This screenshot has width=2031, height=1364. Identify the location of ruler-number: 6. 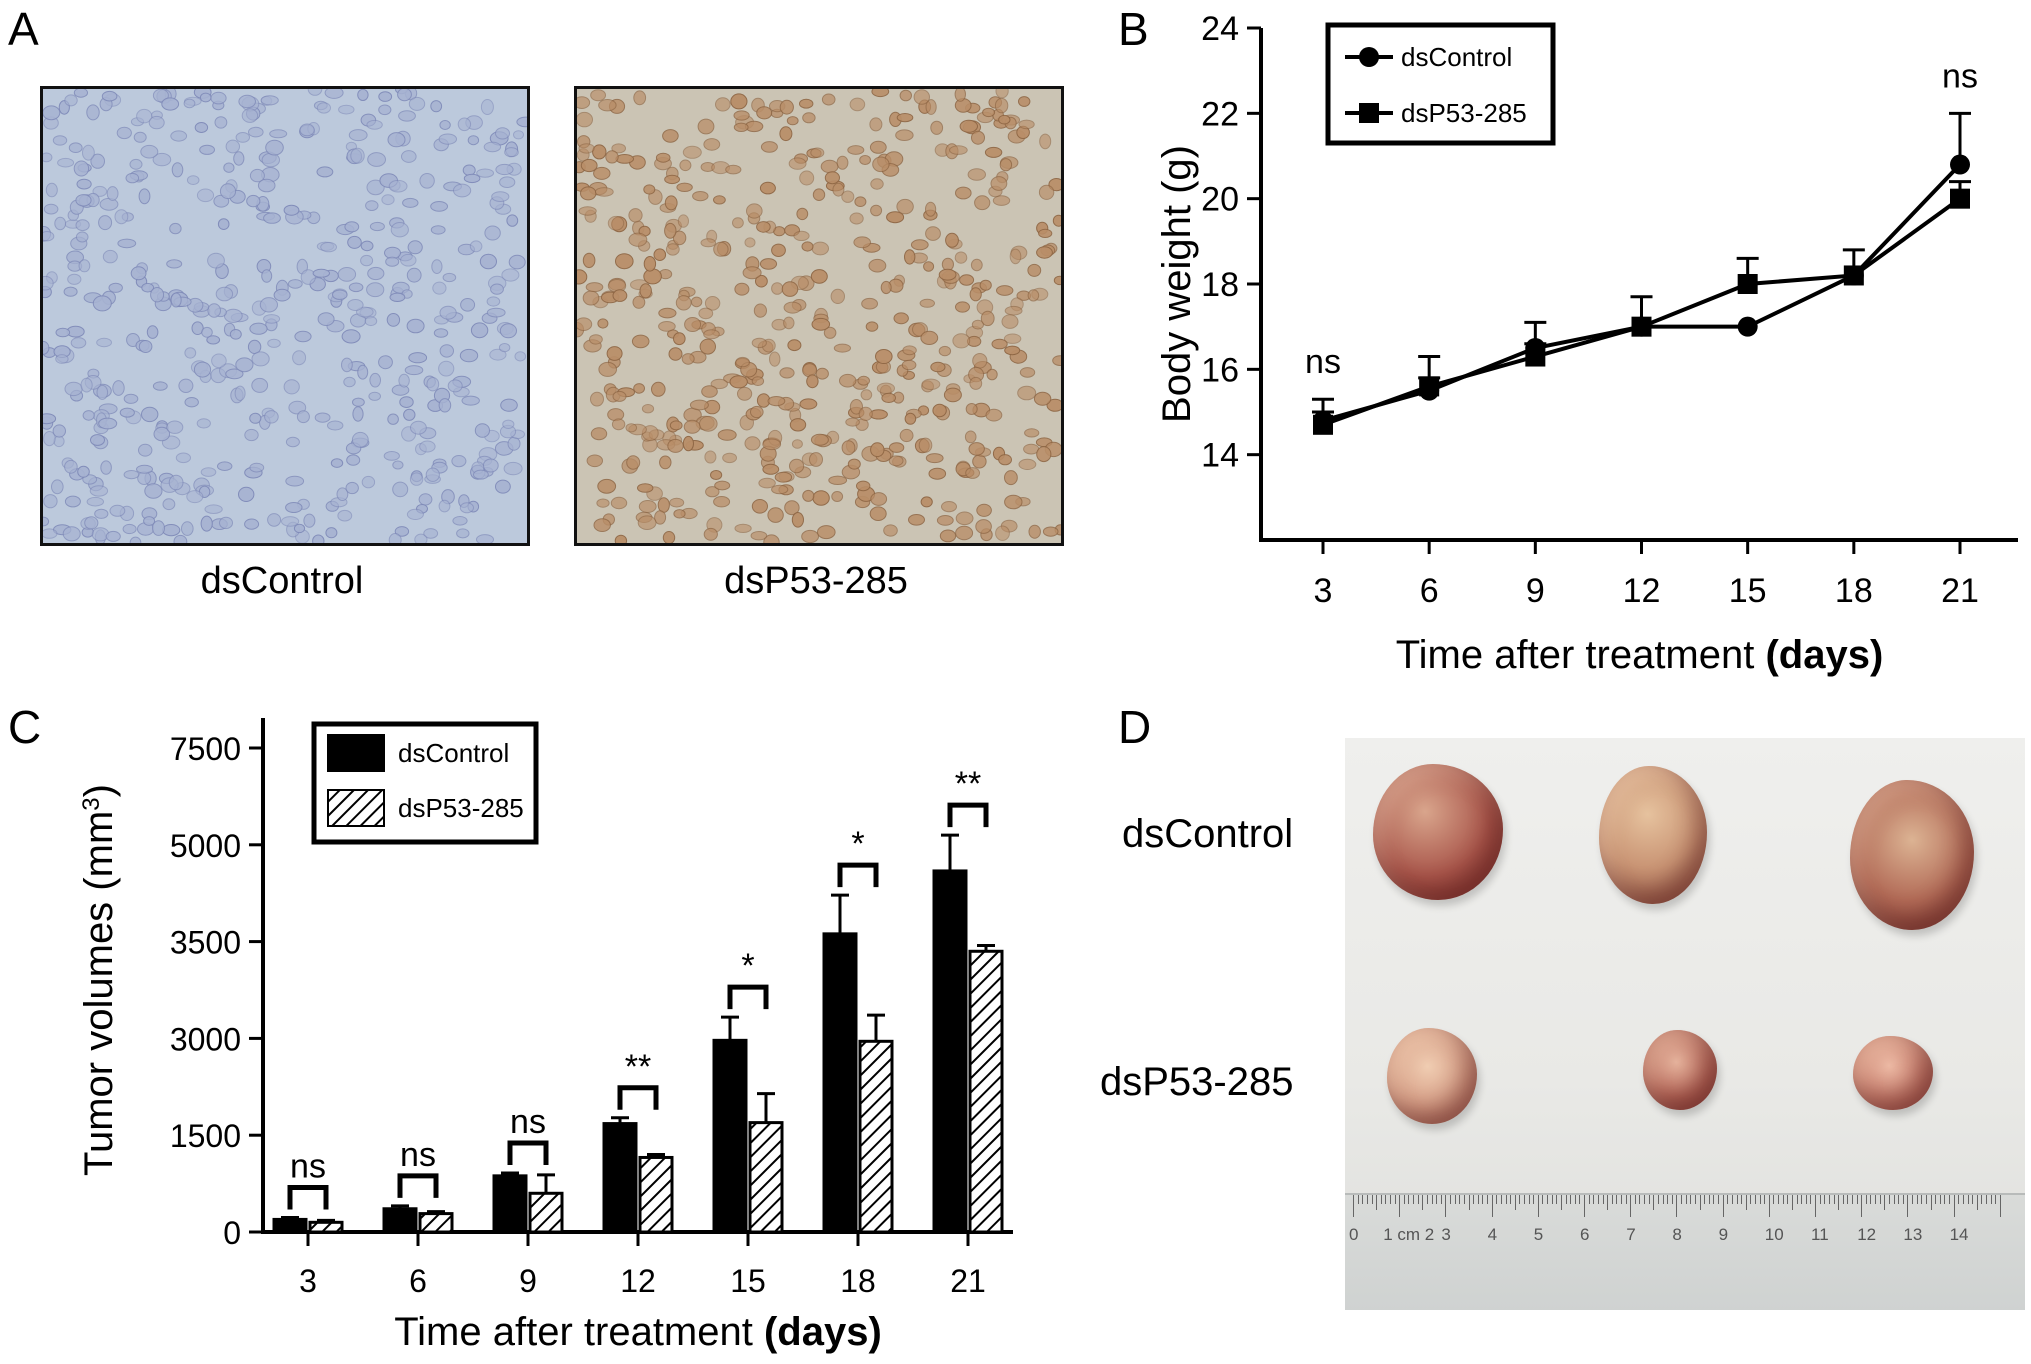
(1585, 1234).